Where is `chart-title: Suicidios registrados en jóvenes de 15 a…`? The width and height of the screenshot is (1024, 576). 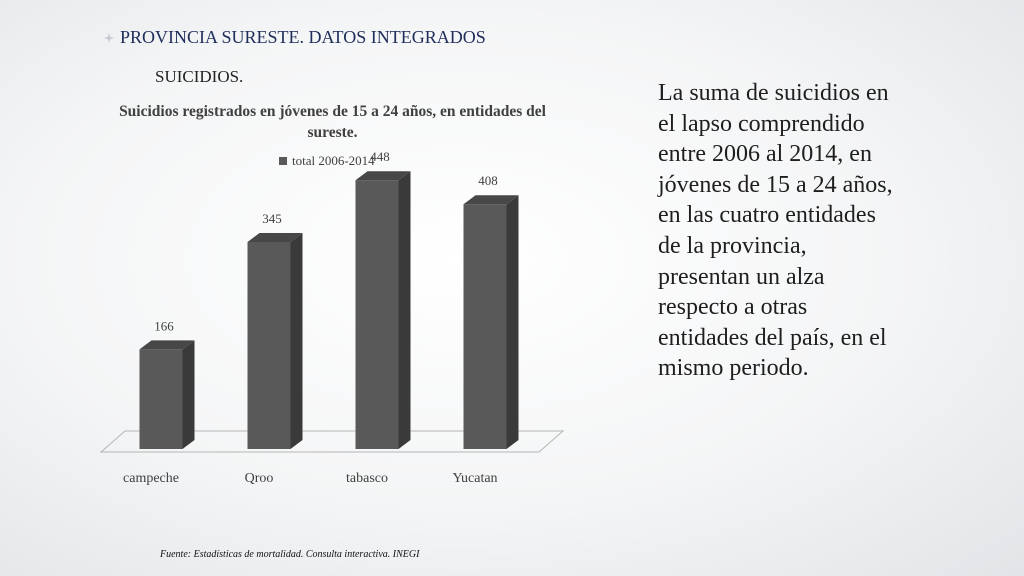 chart-title: Suicidios registrados en jóvenes de 15 a… is located at coordinates (332, 122).